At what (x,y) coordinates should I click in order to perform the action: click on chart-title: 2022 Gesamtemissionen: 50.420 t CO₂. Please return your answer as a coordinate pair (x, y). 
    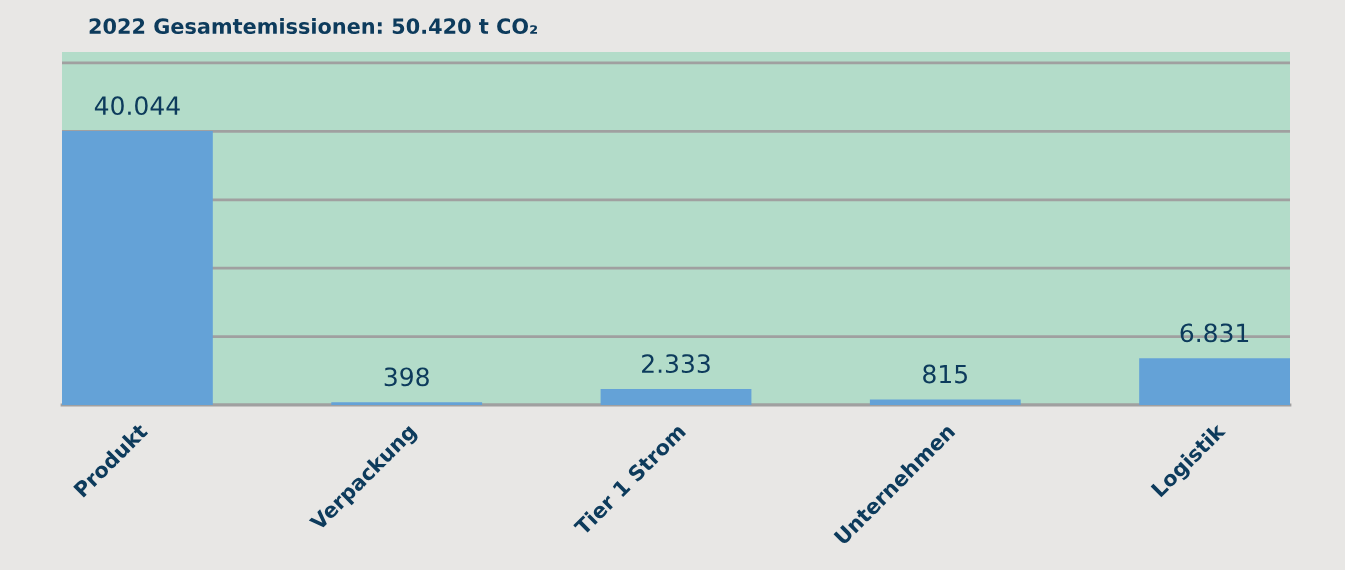
    Looking at the image, I should click on (313, 26).